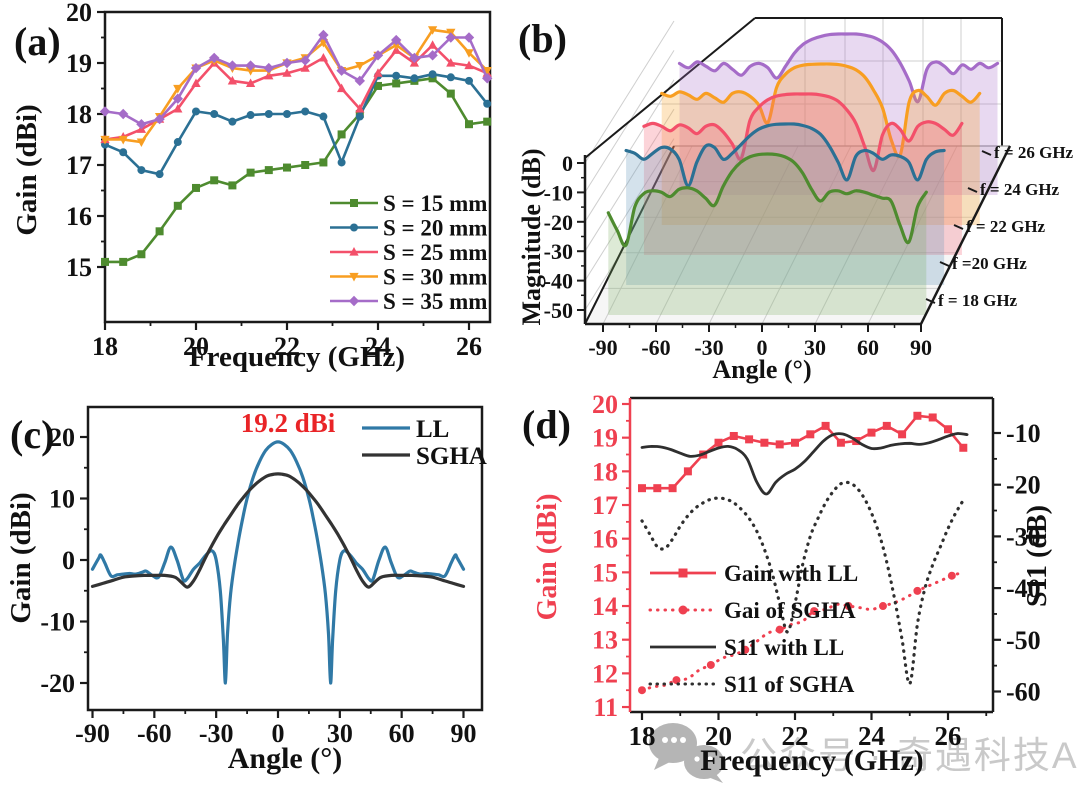 The image size is (1080, 790). I want to click on y-axis-label-left-d: Gain (dBi), so click(547, 557).